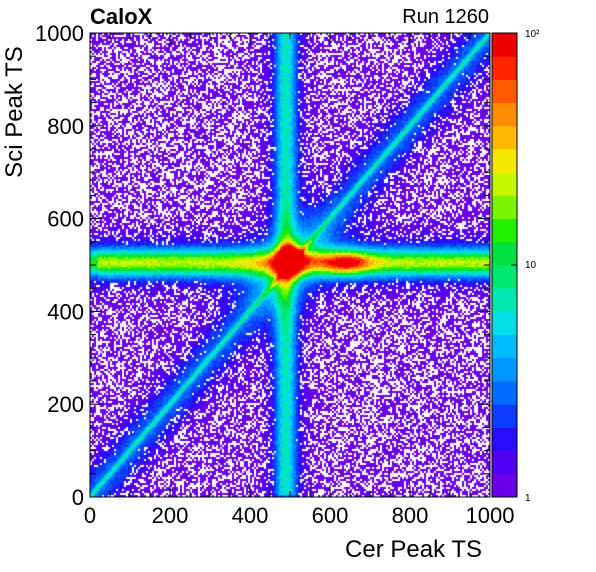 This screenshot has width=596, height=572. Describe the element at coordinates (528, 498) in the screenshot. I see `colorbar-tick-label: 1` at that location.